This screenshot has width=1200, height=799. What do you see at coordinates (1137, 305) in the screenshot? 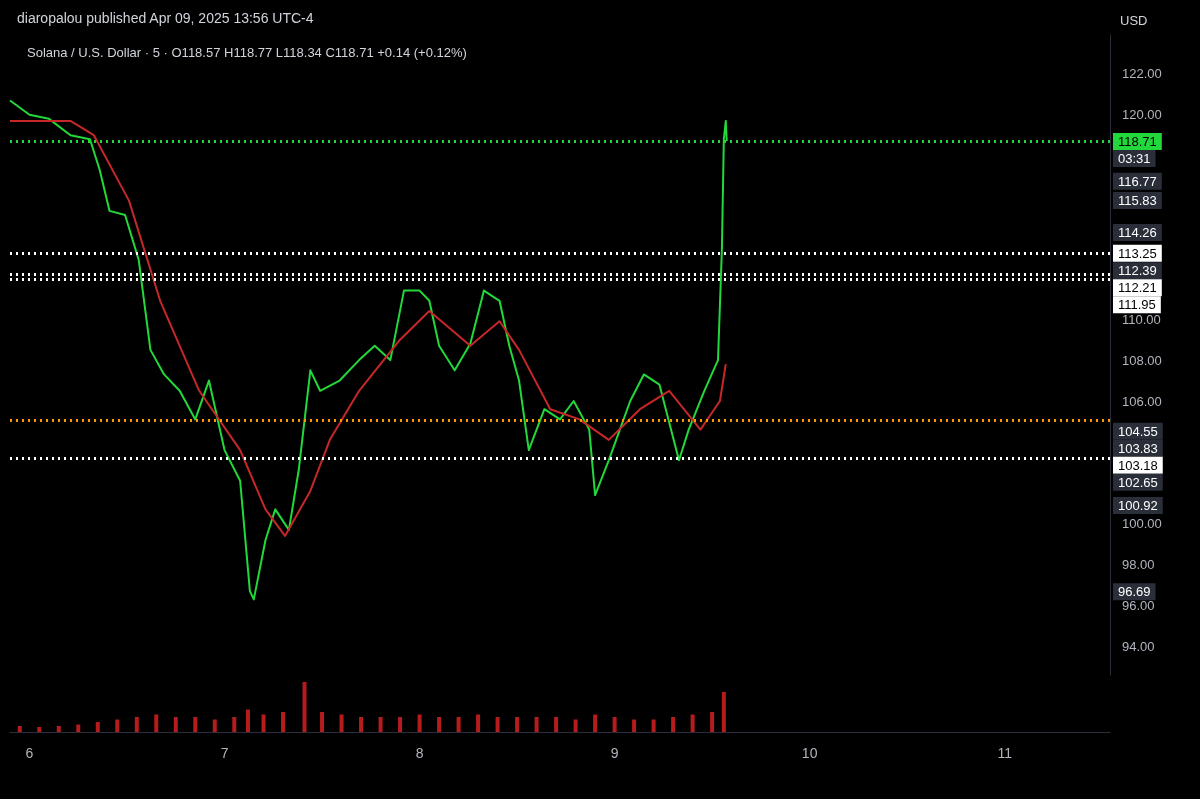
I see `legend-label: 111.95` at bounding box center [1137, 305].